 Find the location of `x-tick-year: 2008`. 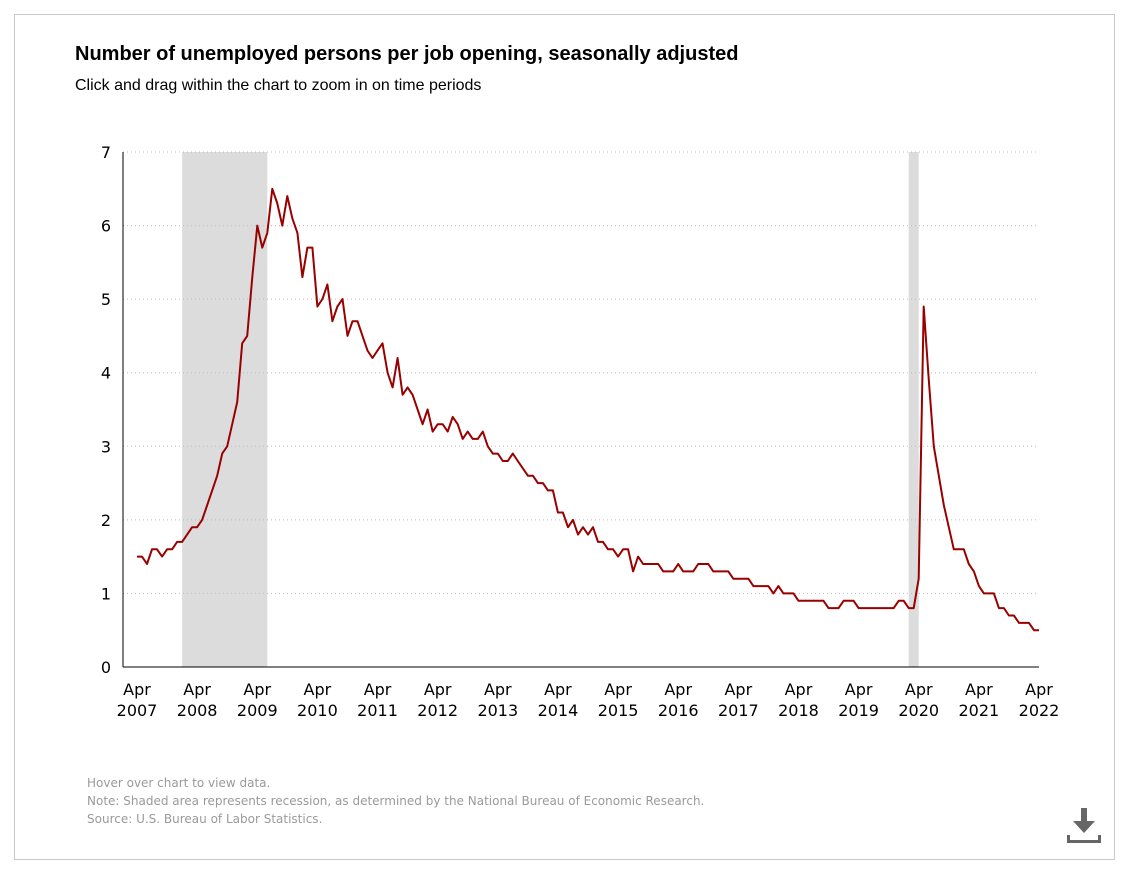

x-tick-year: 2008 is located at coordinates (197, 710).